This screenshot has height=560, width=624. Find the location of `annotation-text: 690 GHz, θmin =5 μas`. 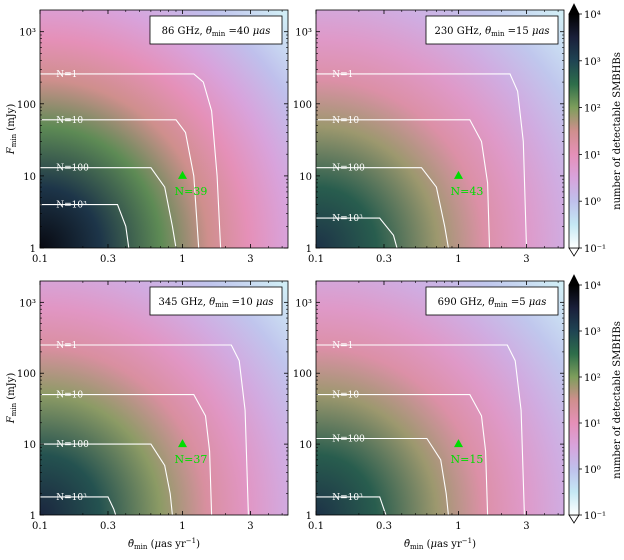

annotation-text: 690 GHz, θmin =5 μas is located at coordinates (492, 303).